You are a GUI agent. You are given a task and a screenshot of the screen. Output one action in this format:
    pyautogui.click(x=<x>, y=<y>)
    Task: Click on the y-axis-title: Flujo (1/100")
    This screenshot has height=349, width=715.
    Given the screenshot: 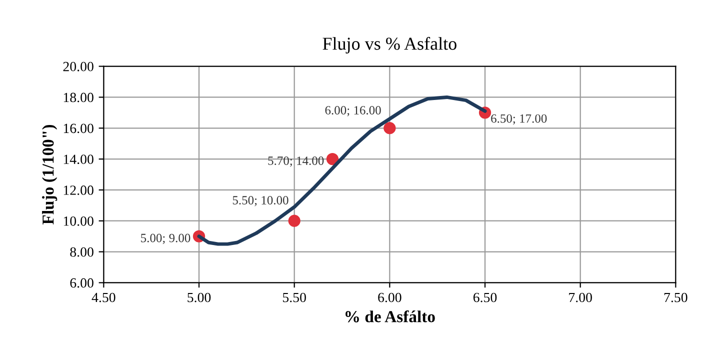 What is the action you would take?
    pyautogui.click(x=50, y=174)
    